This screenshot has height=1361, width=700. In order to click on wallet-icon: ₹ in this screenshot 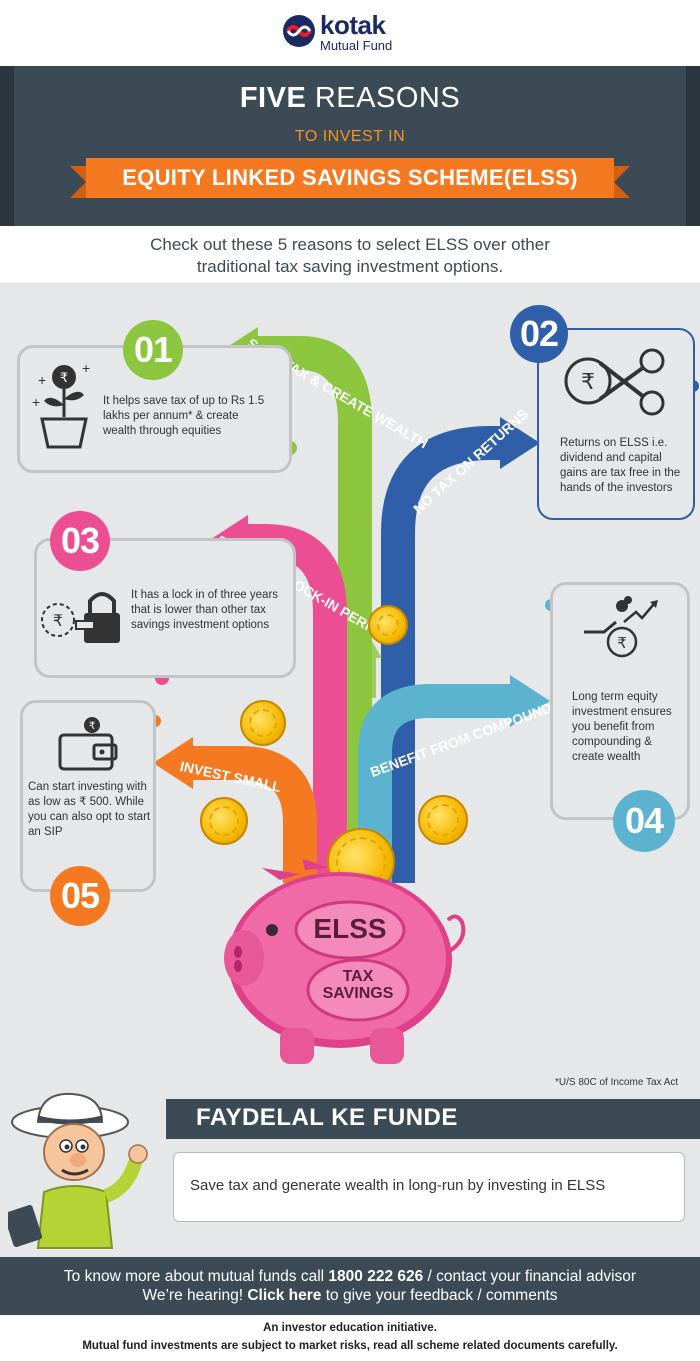, I will do `click(88, 744)`.